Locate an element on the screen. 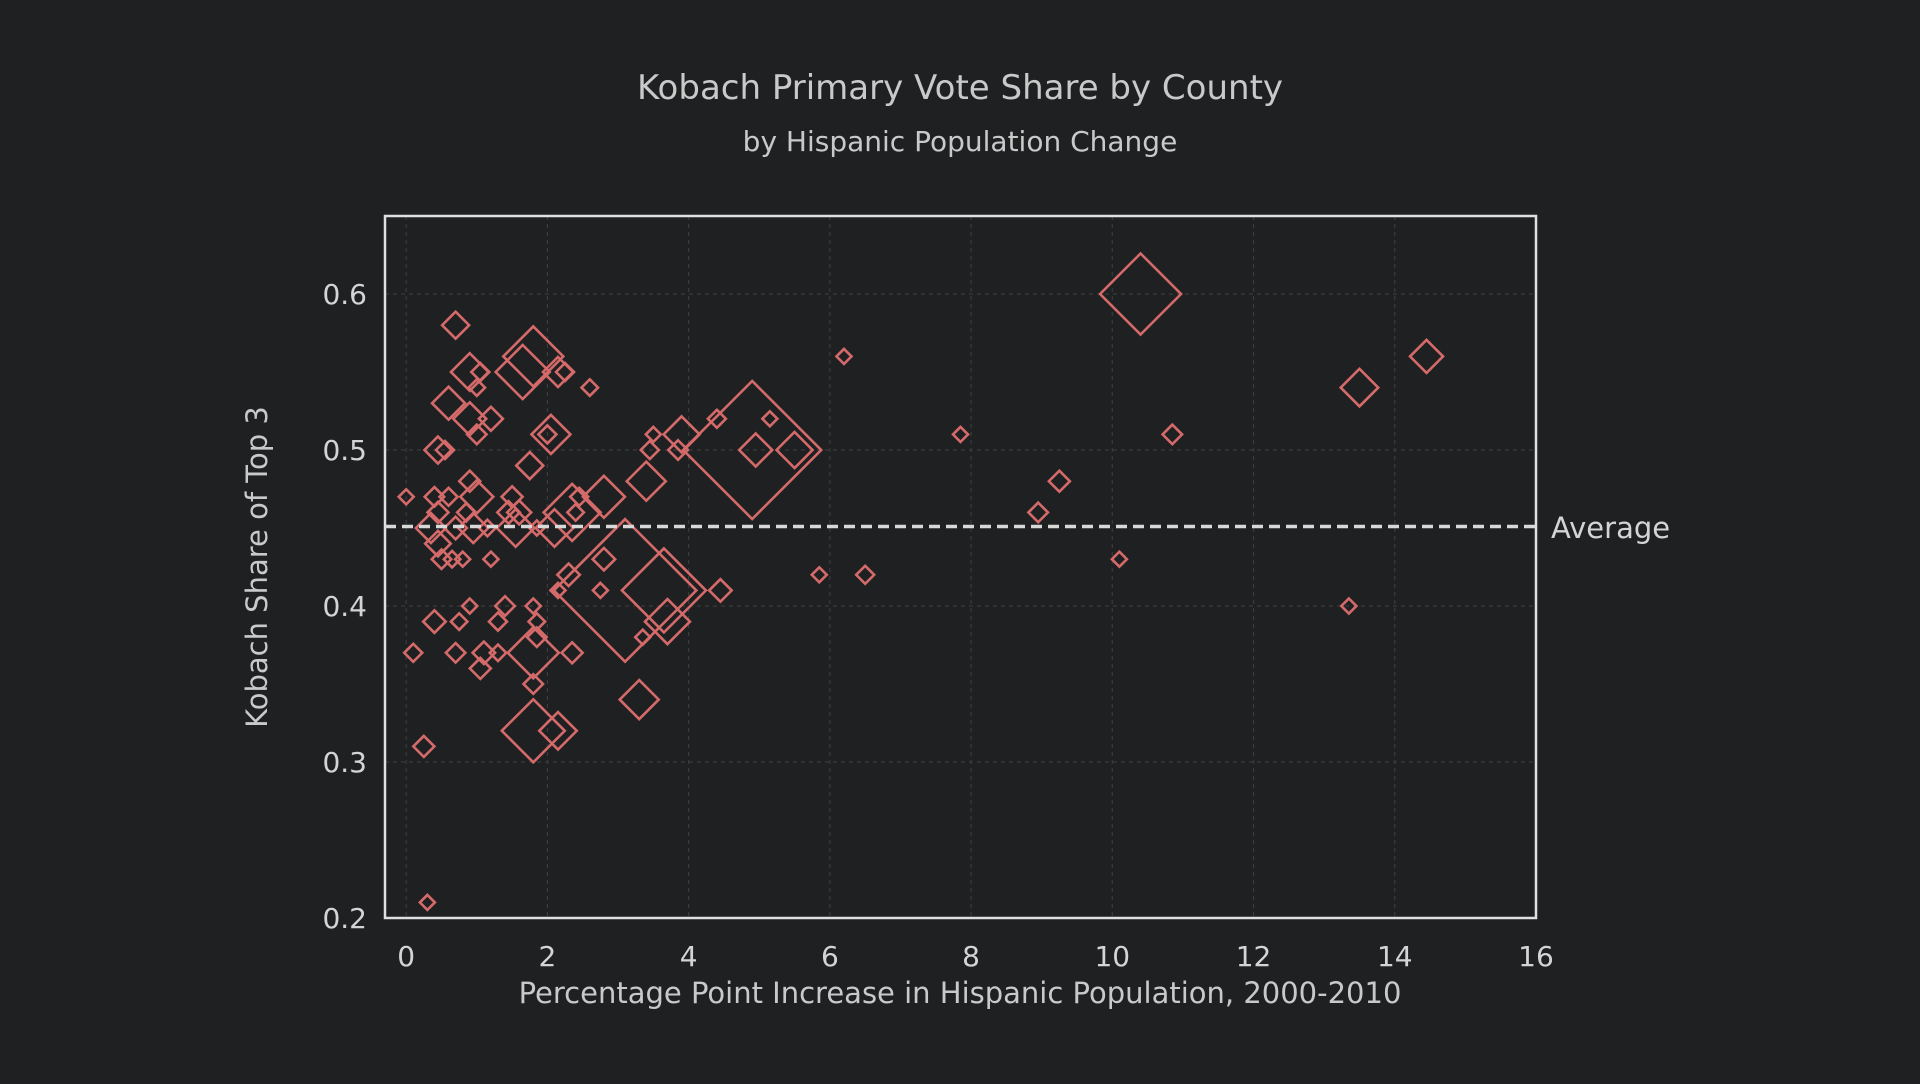 The width and height of the screenshot is (1920, 1084). x-tick-label: 4 is located at coordinates (689, 956).